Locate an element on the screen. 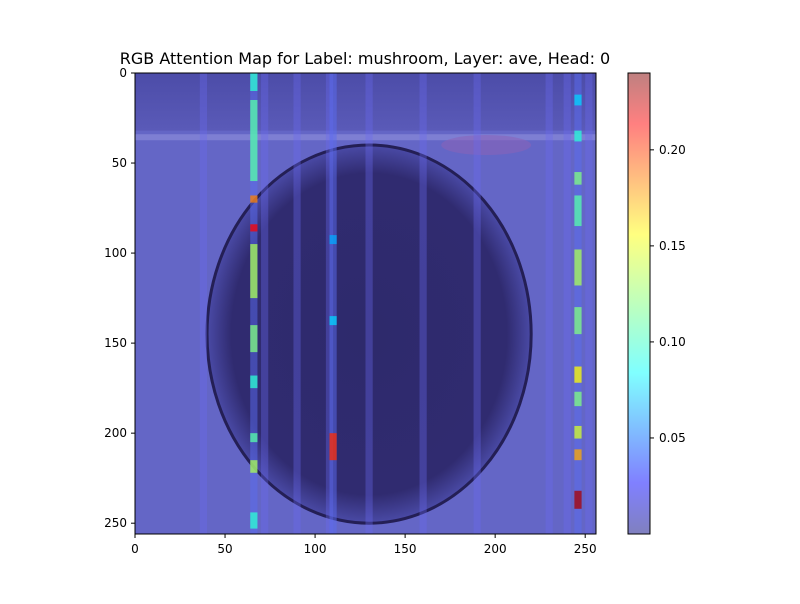 The width and height of the screenshot is (800, 604). x-axis: 0 50 100 150 200 250 is located at coordinates (364, 545).